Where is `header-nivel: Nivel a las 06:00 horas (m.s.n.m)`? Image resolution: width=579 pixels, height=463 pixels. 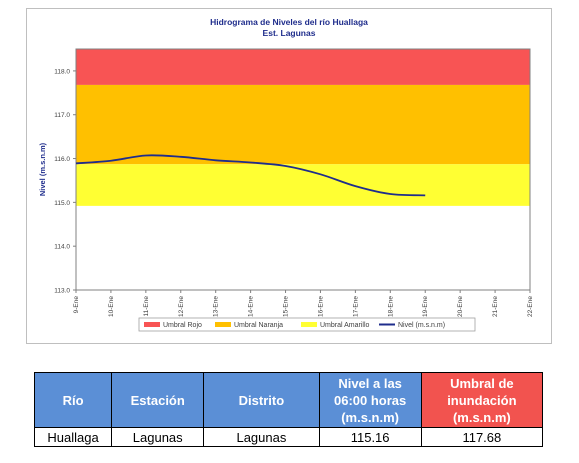
header-nivel: Nivel a las 06:00 horas (m.s.n.m) is located at coordinates (370, 400).